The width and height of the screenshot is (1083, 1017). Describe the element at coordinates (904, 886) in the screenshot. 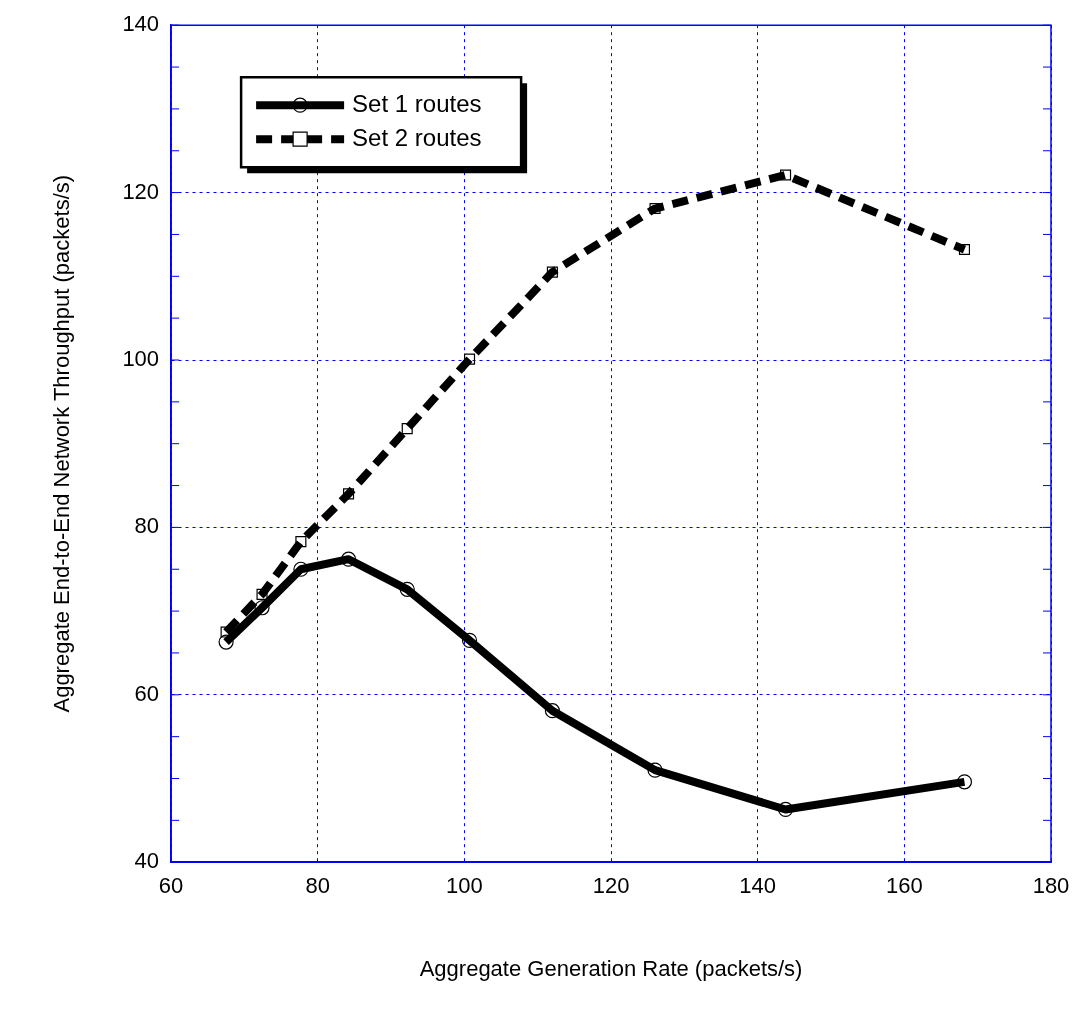

I see `x-tick-label: 160` at that location.